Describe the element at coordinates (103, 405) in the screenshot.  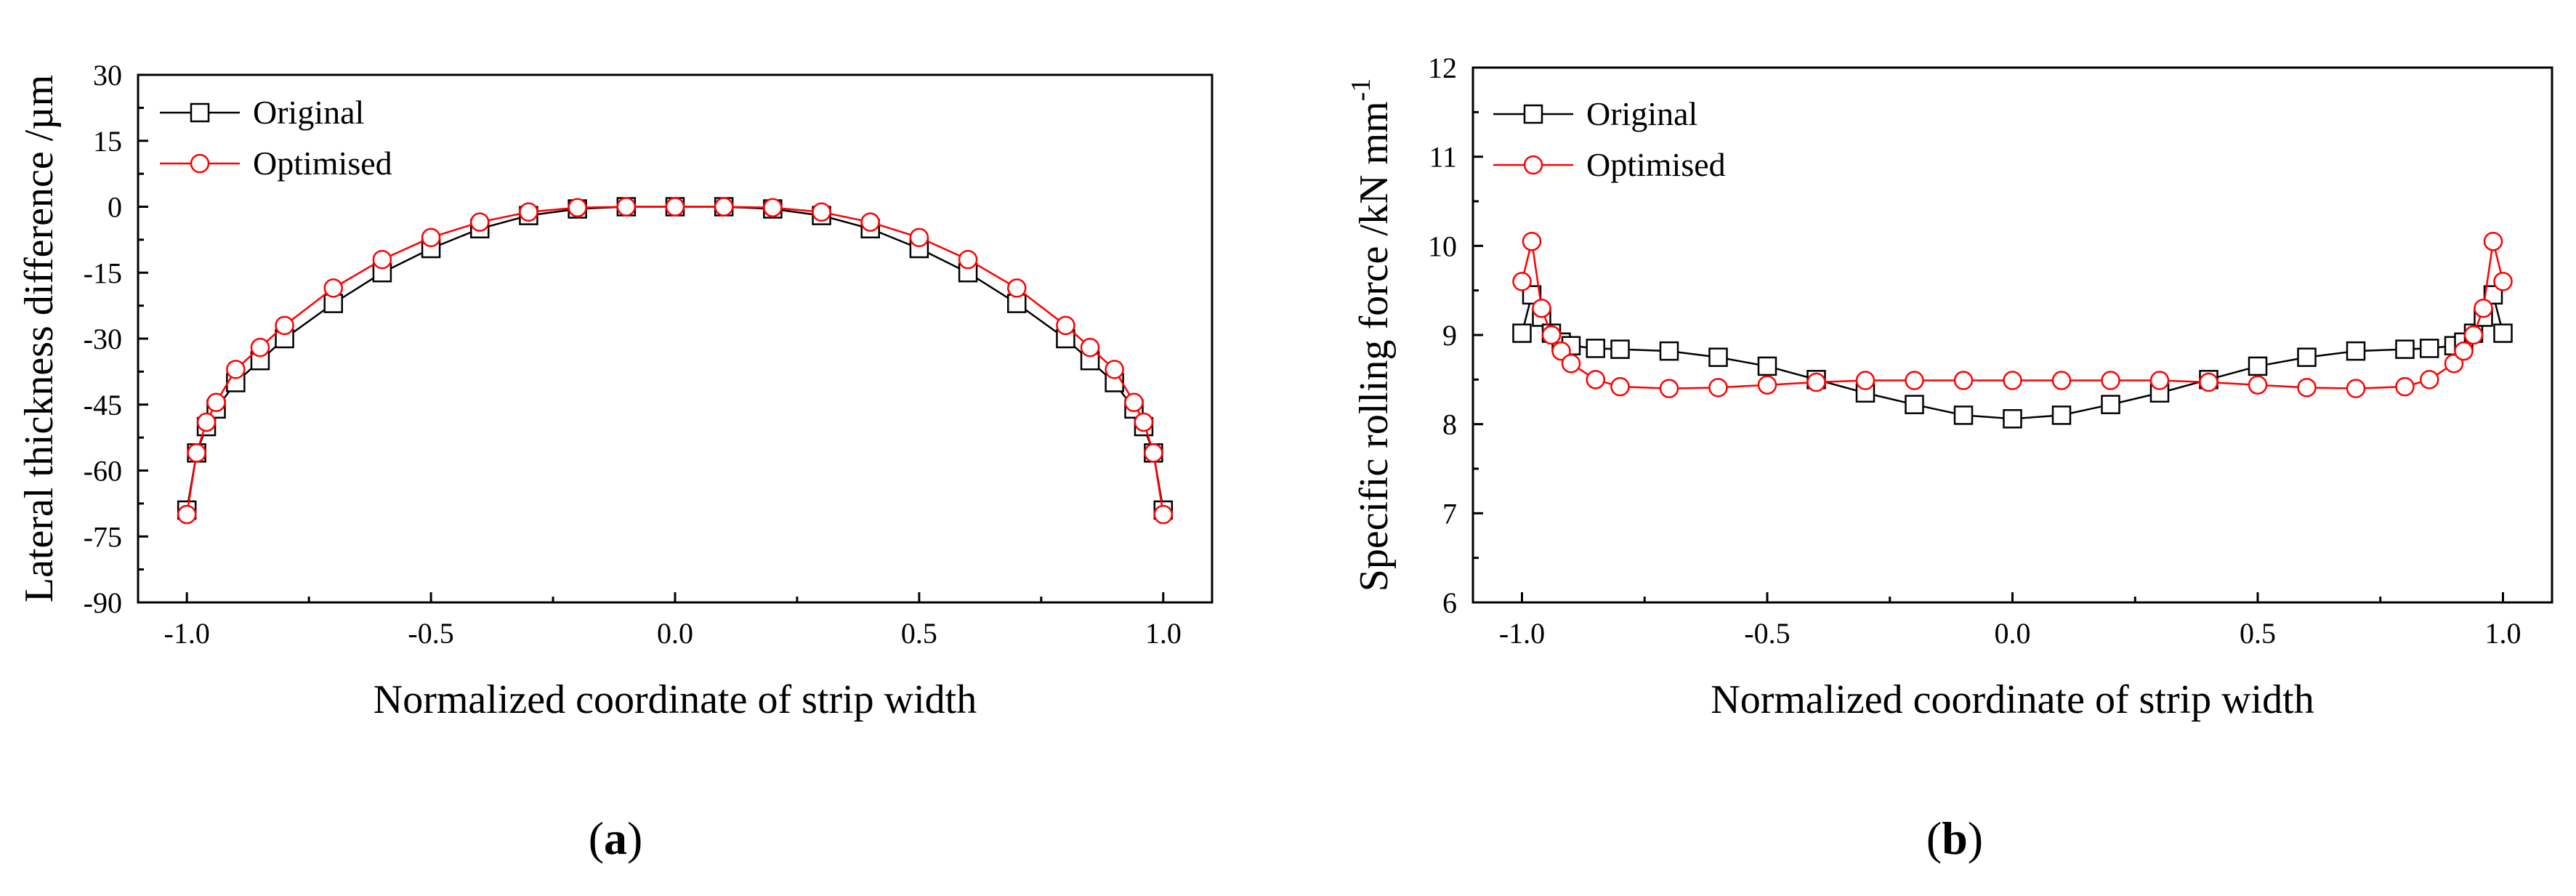
I see `y-tick-label: -45` at that location.